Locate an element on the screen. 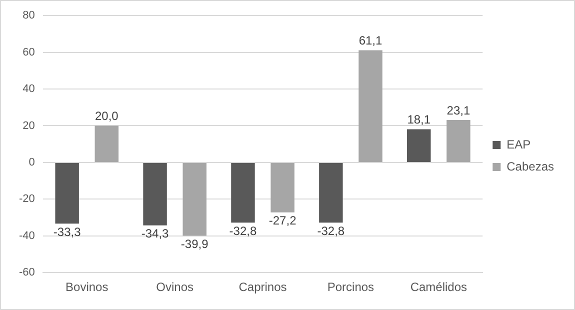 This screenshot has height=310, width=575. text: 61,1 is located at coordinates (370, 41).